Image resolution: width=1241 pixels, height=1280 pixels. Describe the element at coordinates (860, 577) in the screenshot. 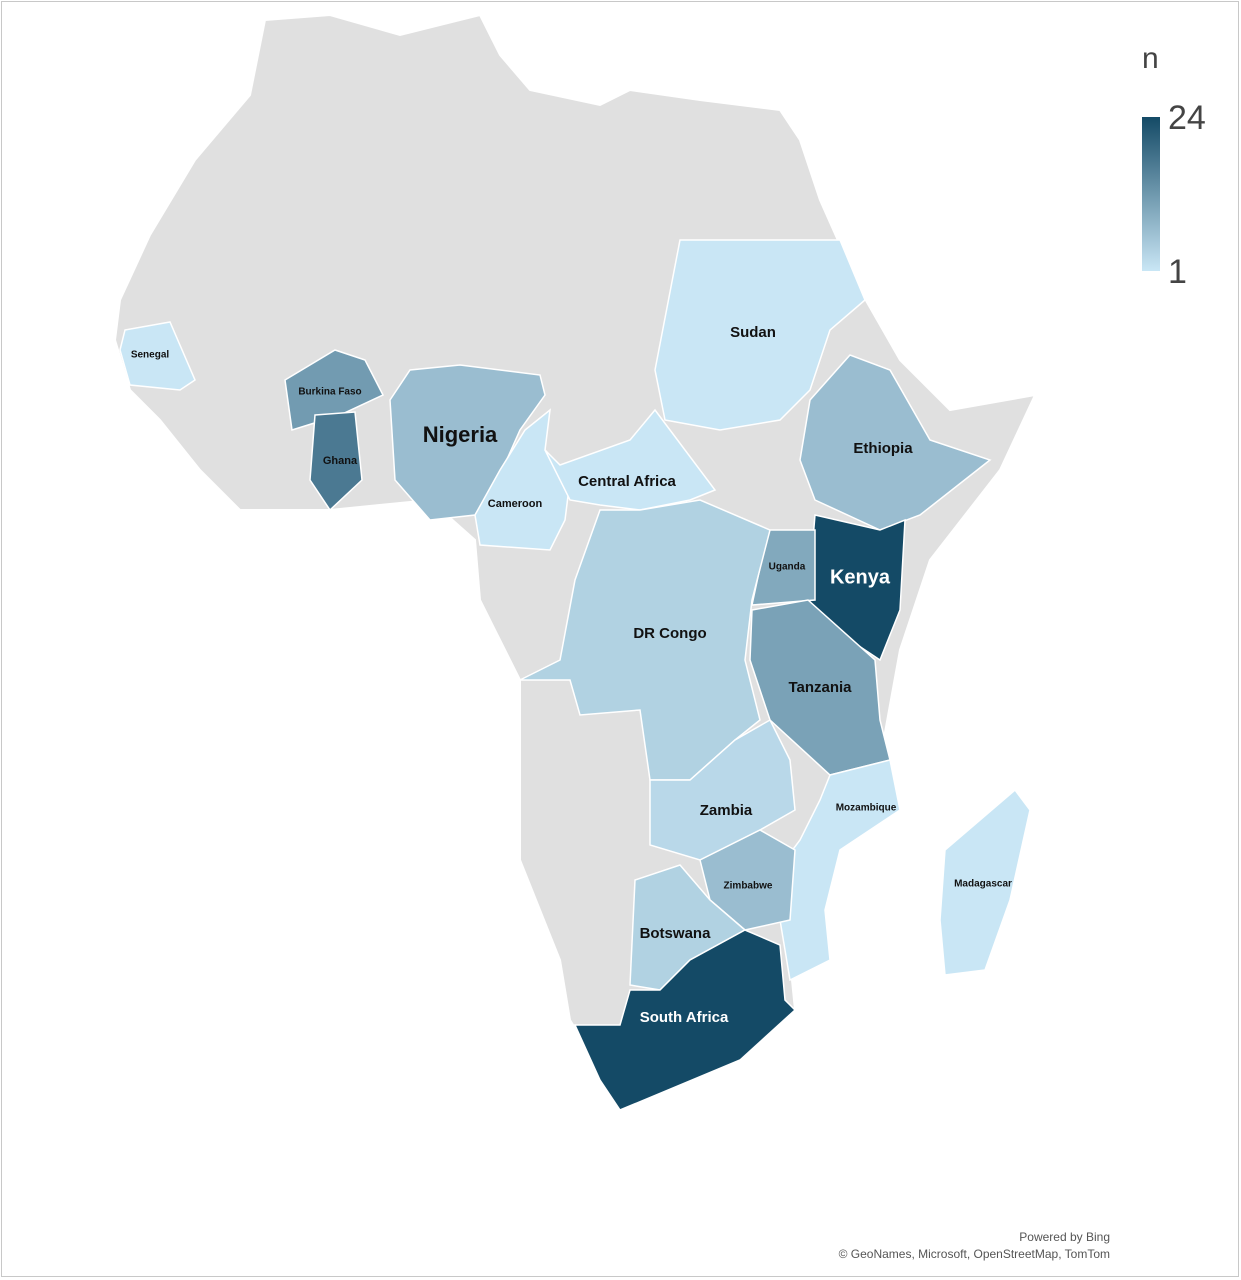

I see `country-label: Kenya` at that location.